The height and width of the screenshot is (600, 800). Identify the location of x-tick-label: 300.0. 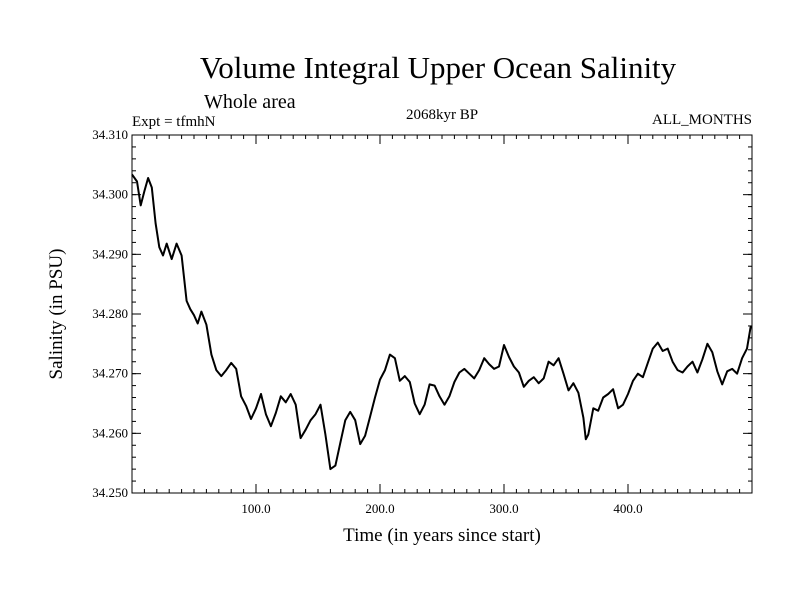
(503, 508).